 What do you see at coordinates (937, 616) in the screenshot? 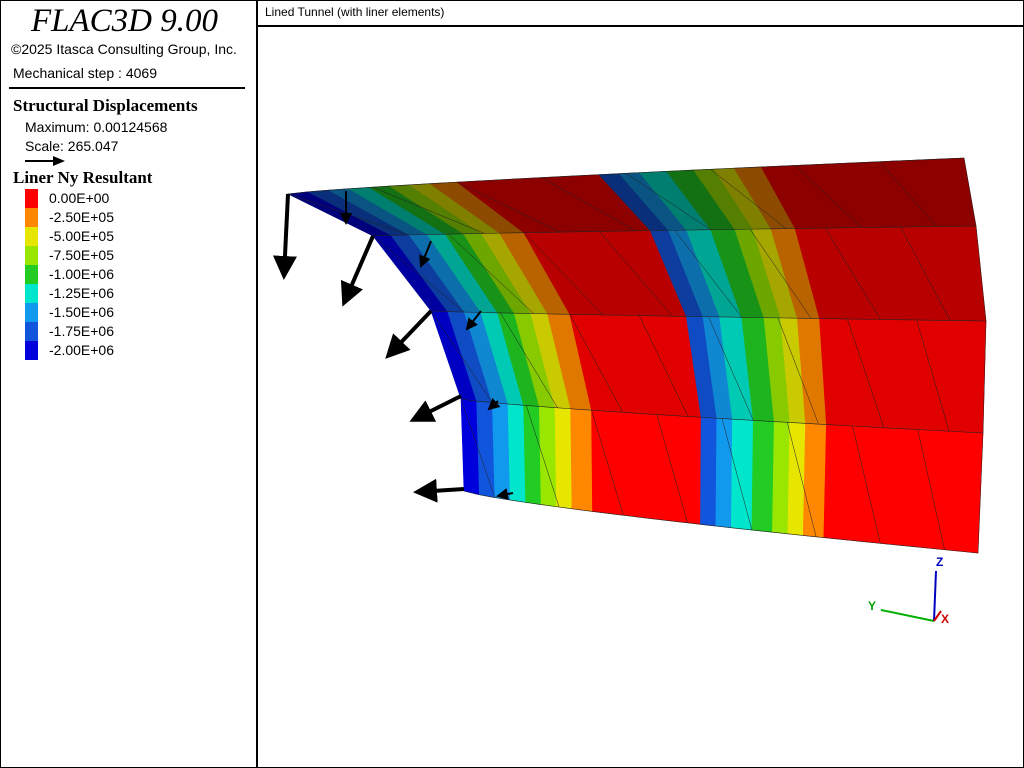
I see `x-axis` at bounding box center [937, 616].